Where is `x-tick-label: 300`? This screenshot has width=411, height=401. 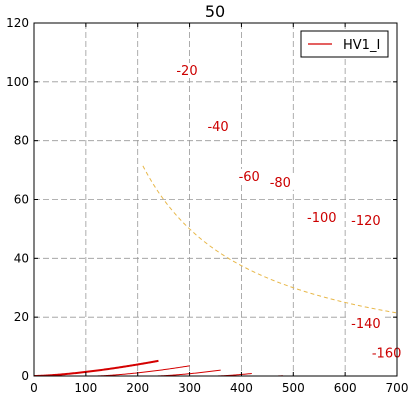
x-tick-label: 300 is located at coordinates (189, 388).